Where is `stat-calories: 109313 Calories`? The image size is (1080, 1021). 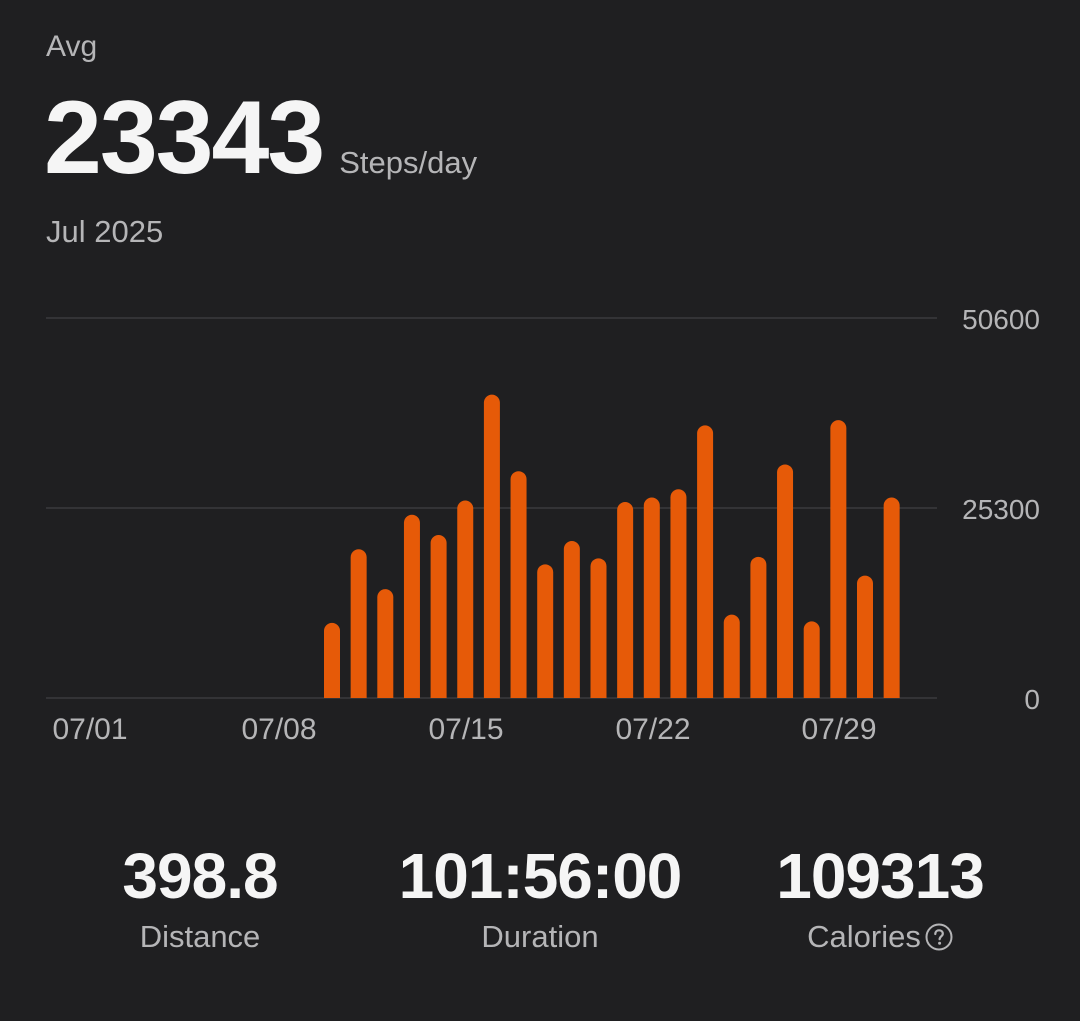
stat-calories: 109313 Calories is located at coordinates (880, 896).